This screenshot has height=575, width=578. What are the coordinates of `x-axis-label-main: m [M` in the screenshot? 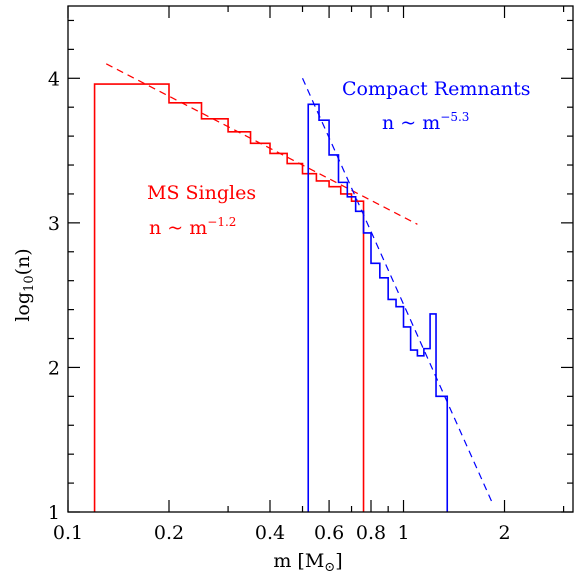 It's located at (298, 561).